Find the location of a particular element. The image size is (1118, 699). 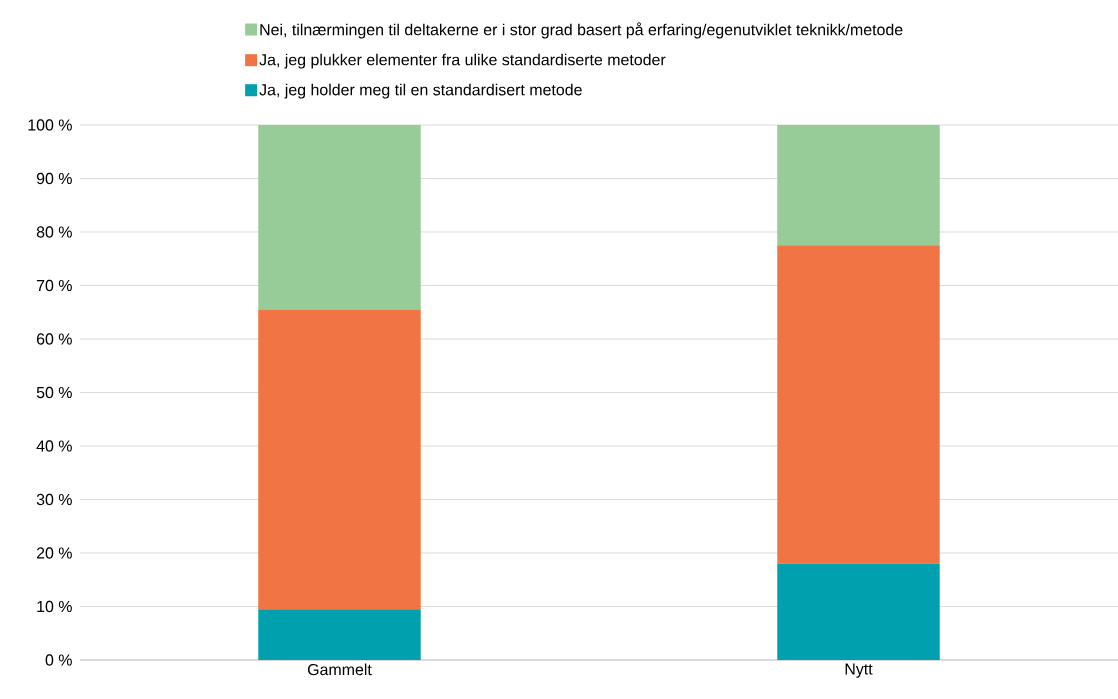

y-tick-label: 0 % is located at coordinates (58, 660).